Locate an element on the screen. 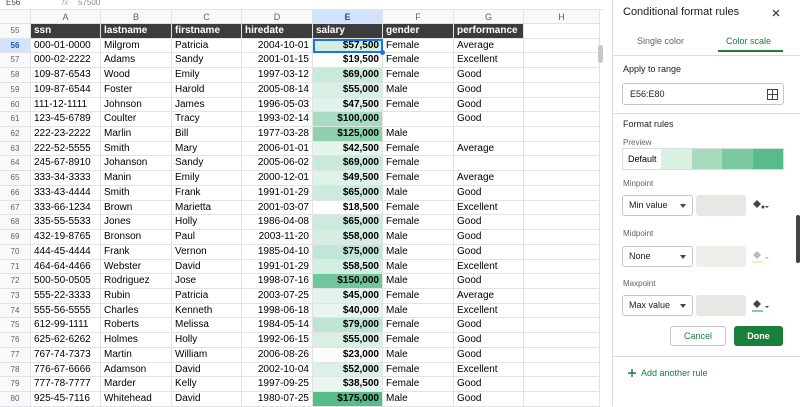 The height and width of the screenshot is (407, 800). cell: $18,500 is located at coordinates (348, 208).